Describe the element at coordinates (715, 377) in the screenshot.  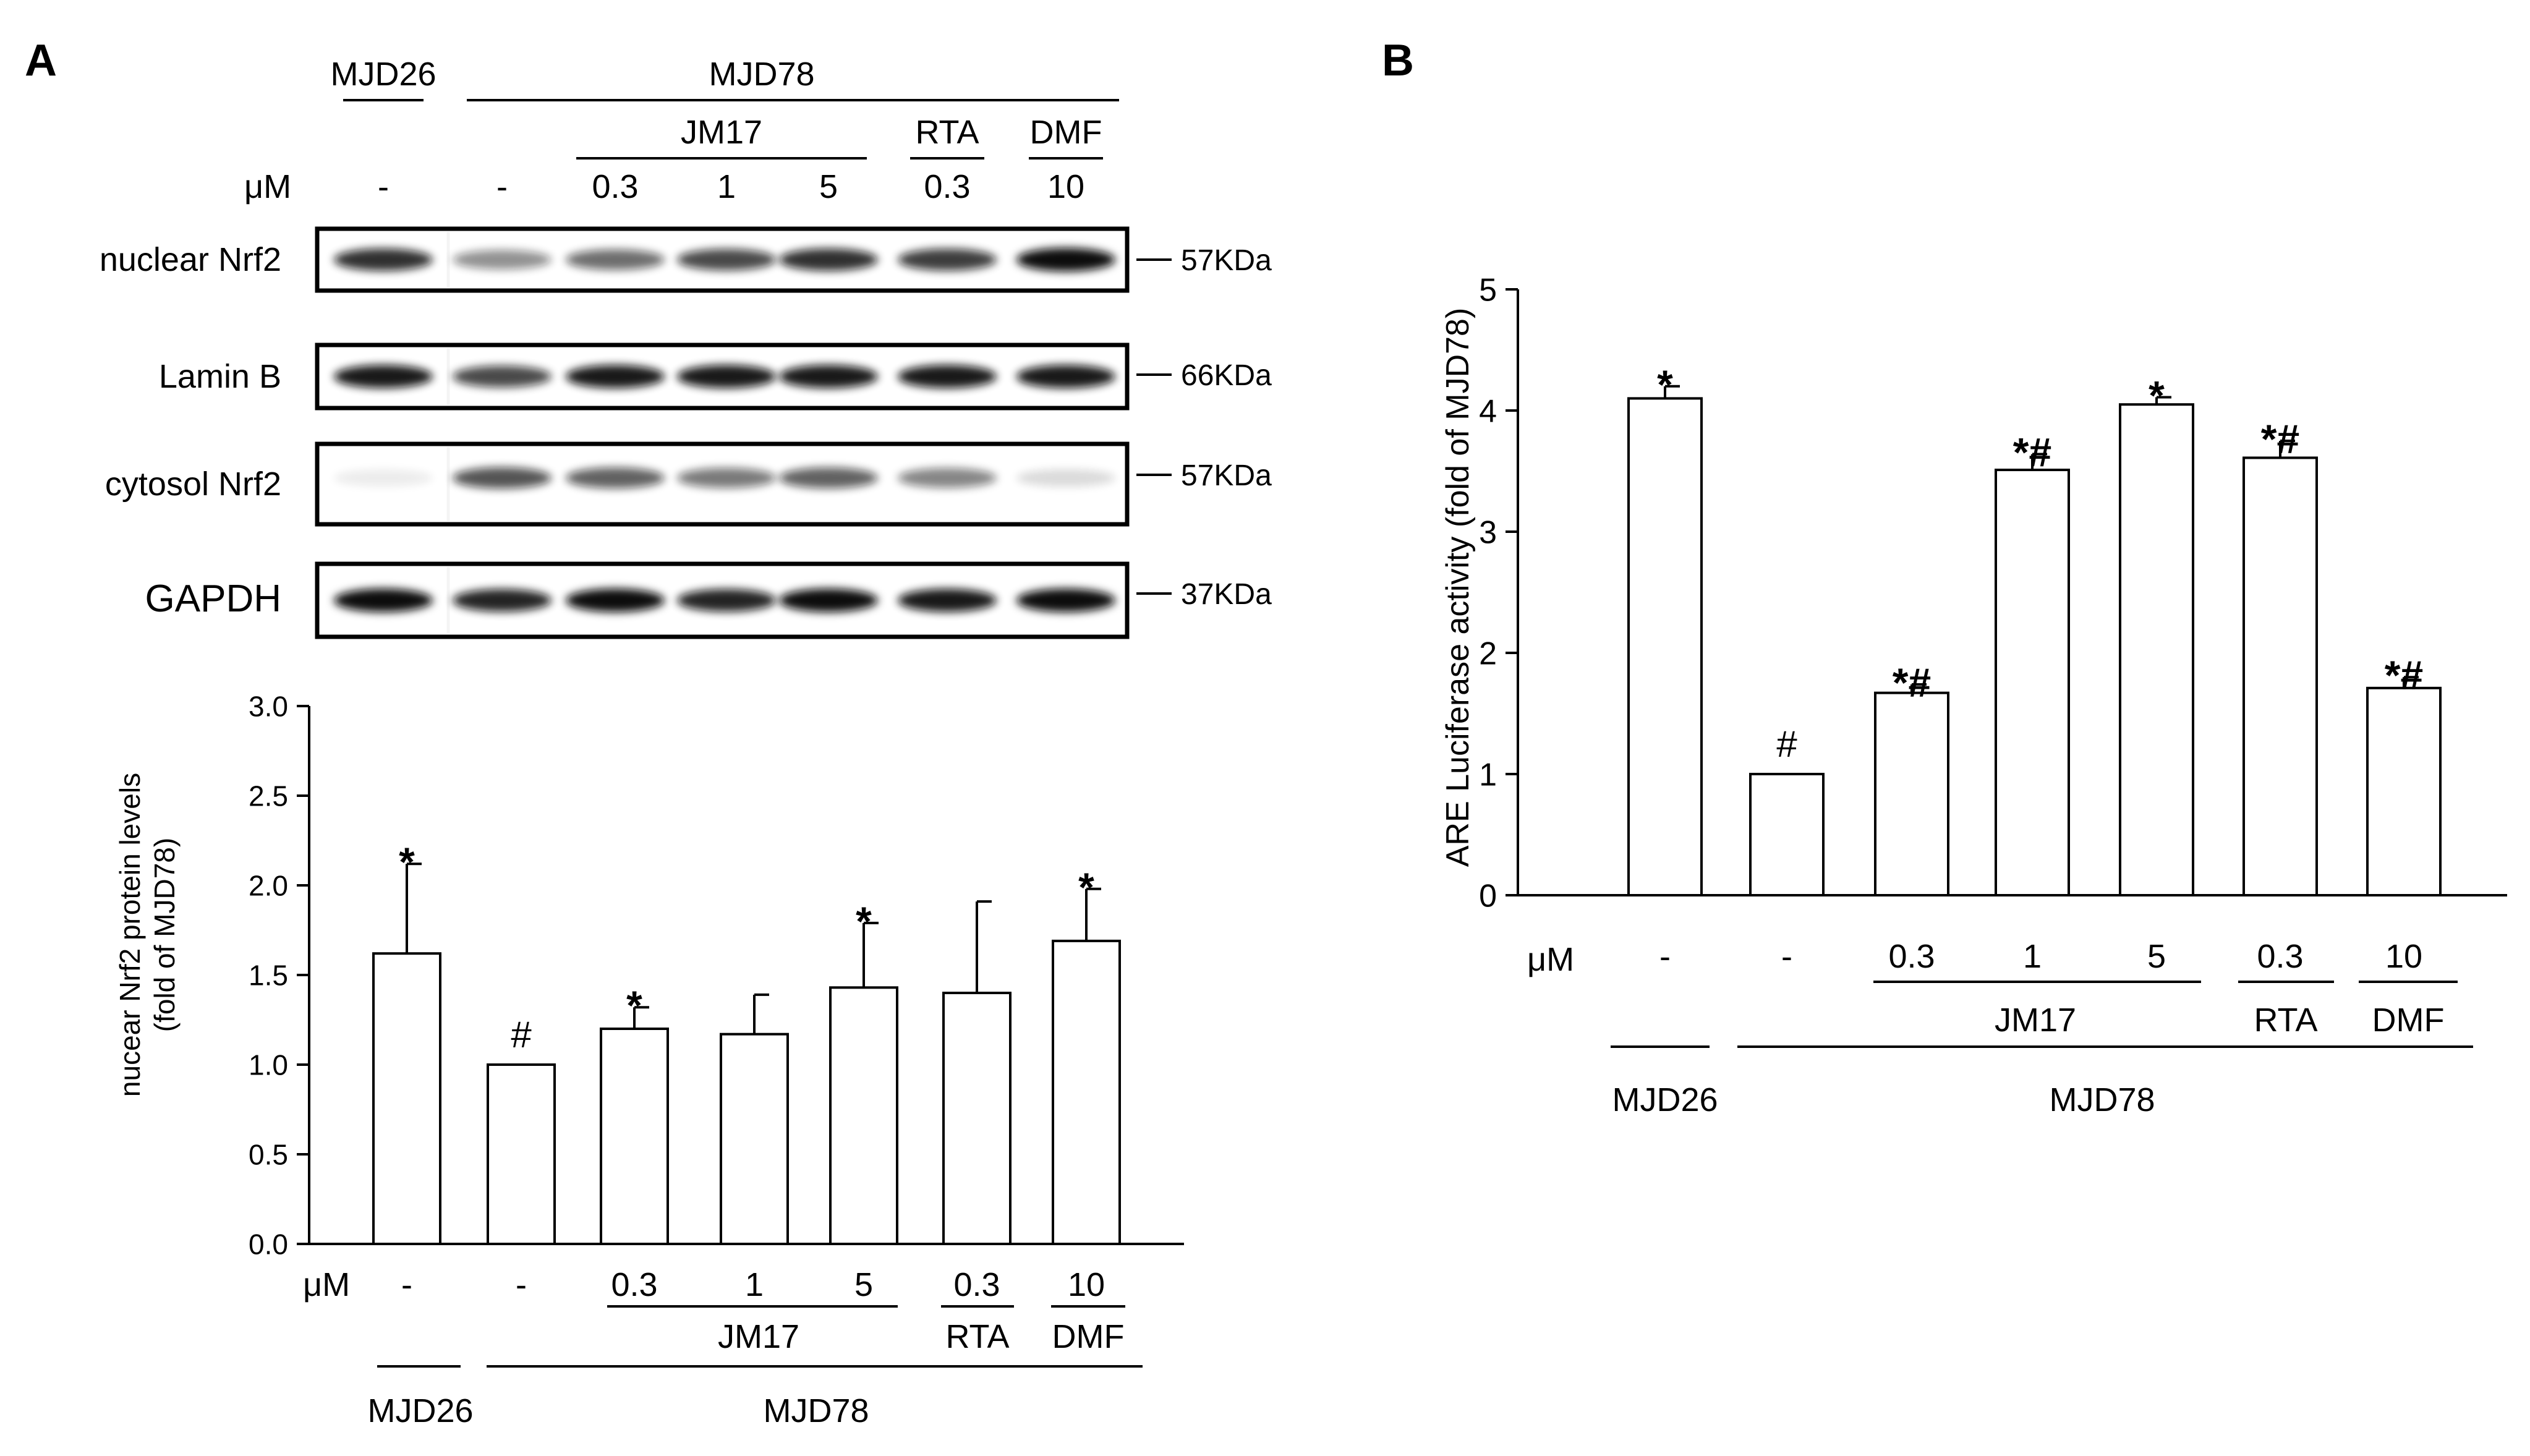
I see `blot-row-1: Lamin B 66KDa` at that location.